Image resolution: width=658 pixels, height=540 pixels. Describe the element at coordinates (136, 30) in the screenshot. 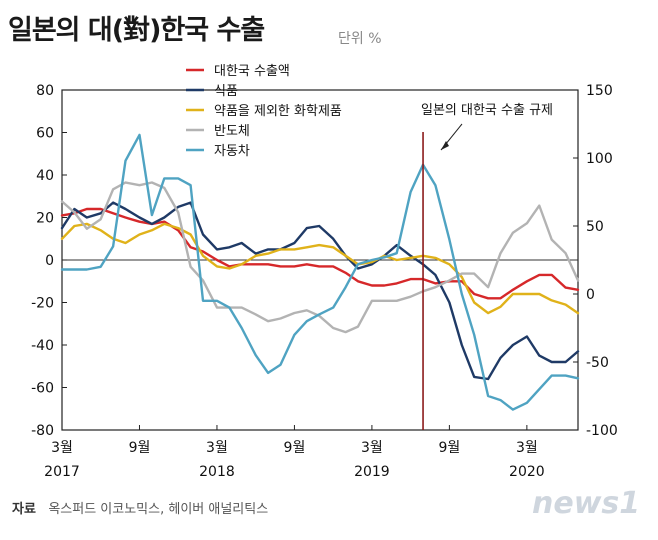

I see `chart-title: 일본의 대(對)한국 수출` at that location.